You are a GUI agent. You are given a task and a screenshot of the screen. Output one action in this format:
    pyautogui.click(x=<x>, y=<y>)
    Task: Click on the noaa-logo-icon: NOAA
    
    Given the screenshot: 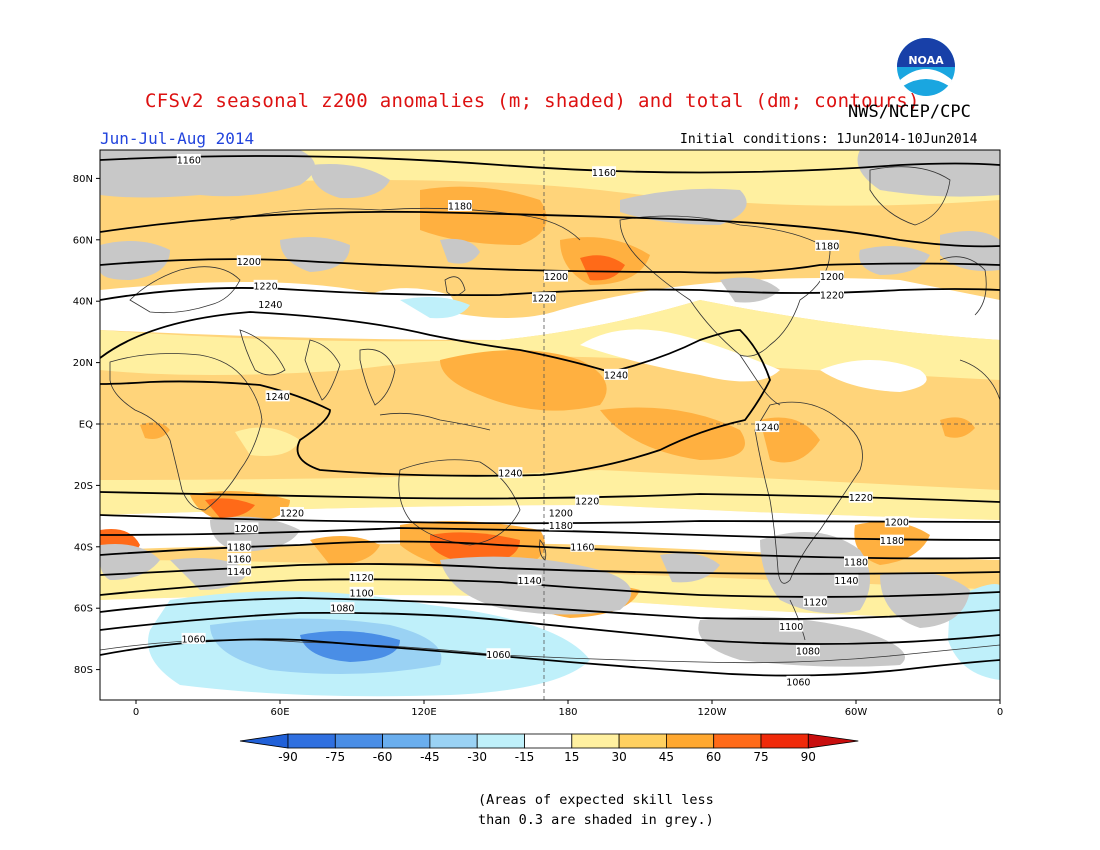 What is the action you would take?
    pyautogui.click(x=926, y=67)
    